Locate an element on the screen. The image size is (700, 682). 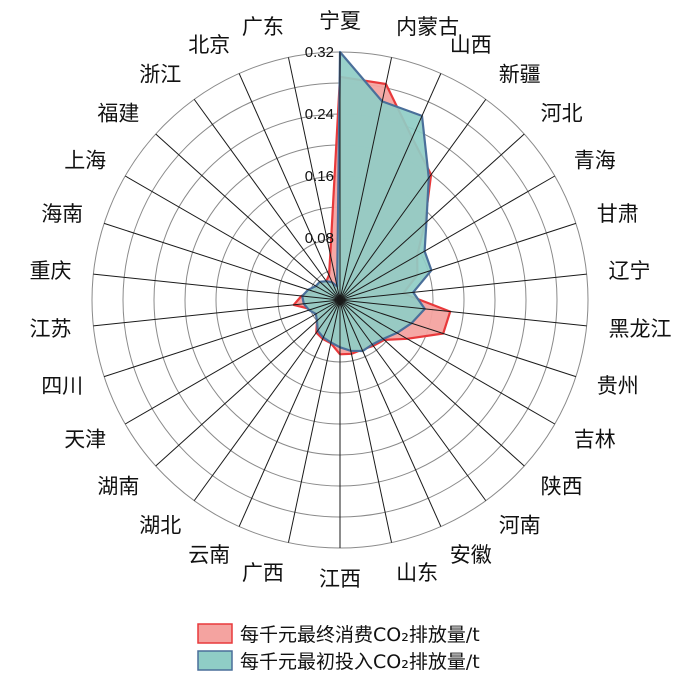
category-label: 安徽 is located at coordinates (471, 555).